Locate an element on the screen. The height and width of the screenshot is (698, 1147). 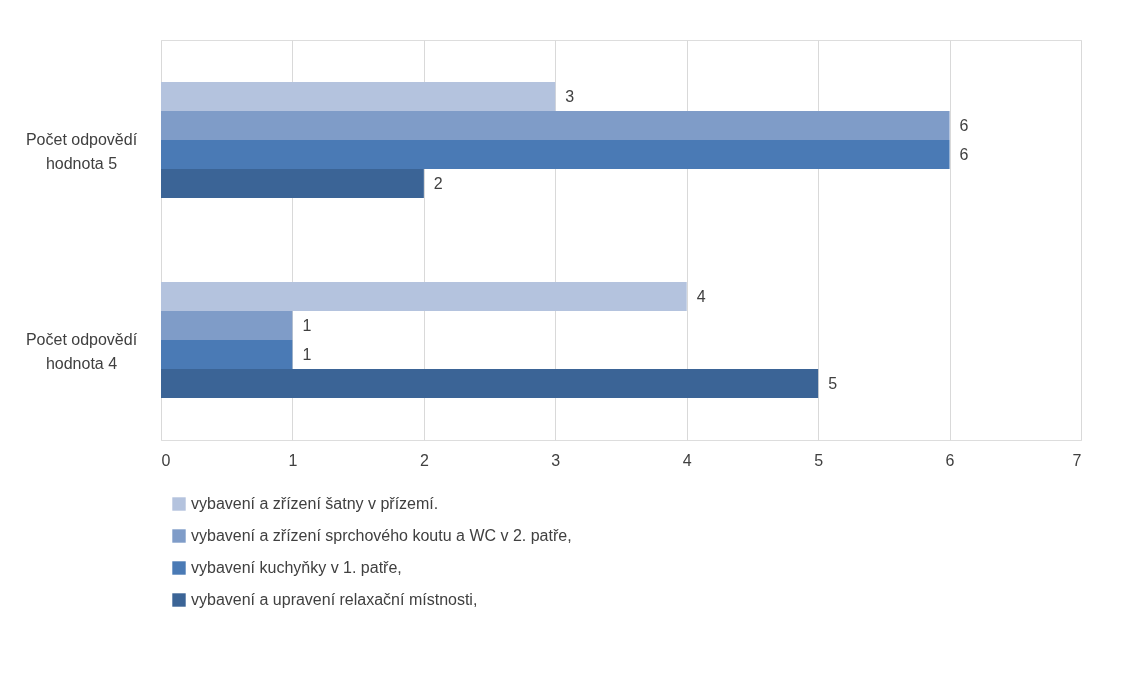
x-tick-label: 1 is located at coordinates (293, 460).